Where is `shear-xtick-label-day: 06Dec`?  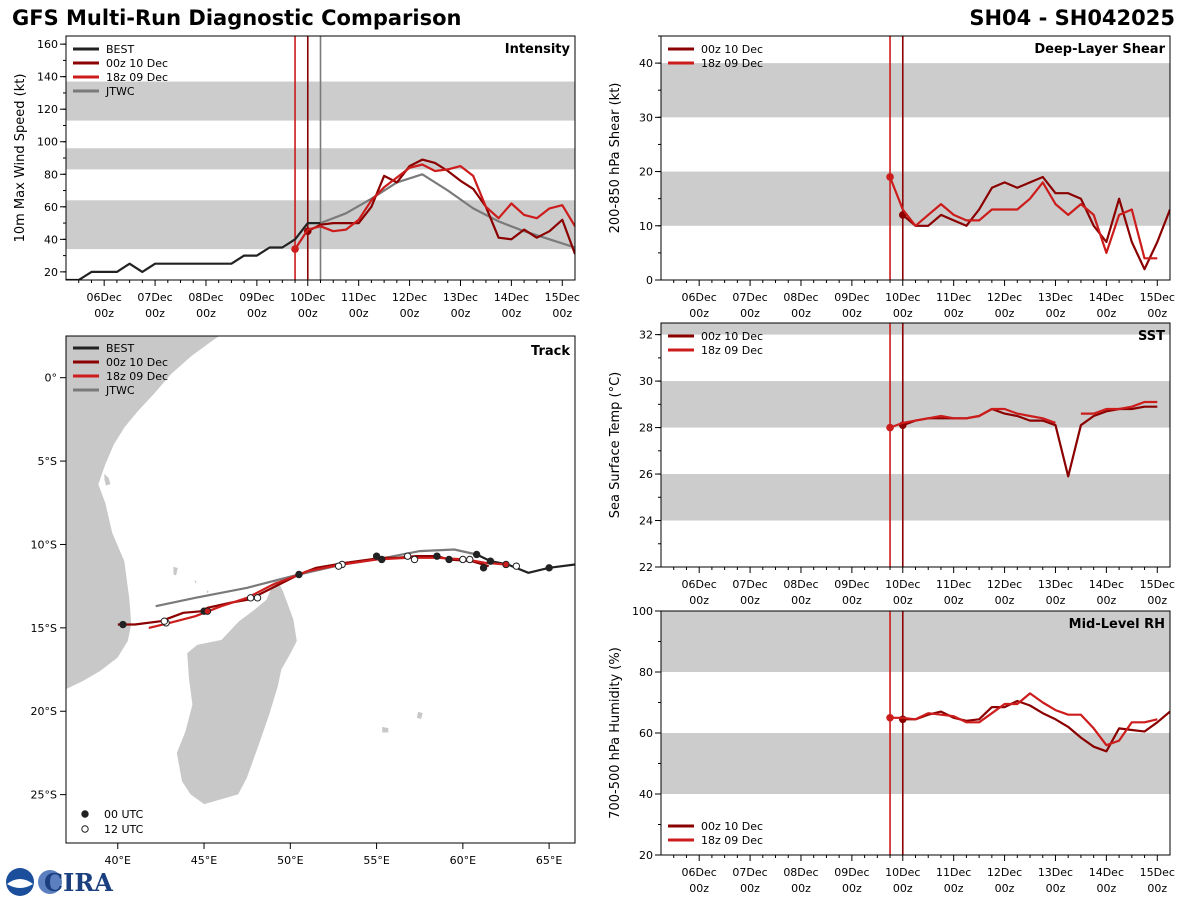 shear-xtick-label-day: 06Dec is located at coordinates (699, 297).